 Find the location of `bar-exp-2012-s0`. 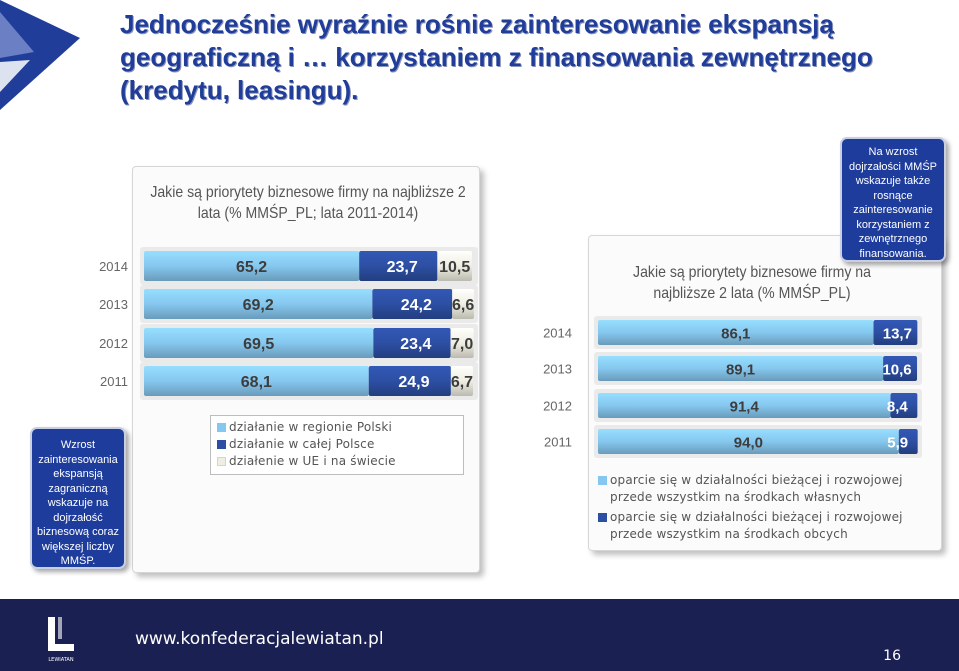

bar-exp-2012-s0 is located at coordinates (259, 343).